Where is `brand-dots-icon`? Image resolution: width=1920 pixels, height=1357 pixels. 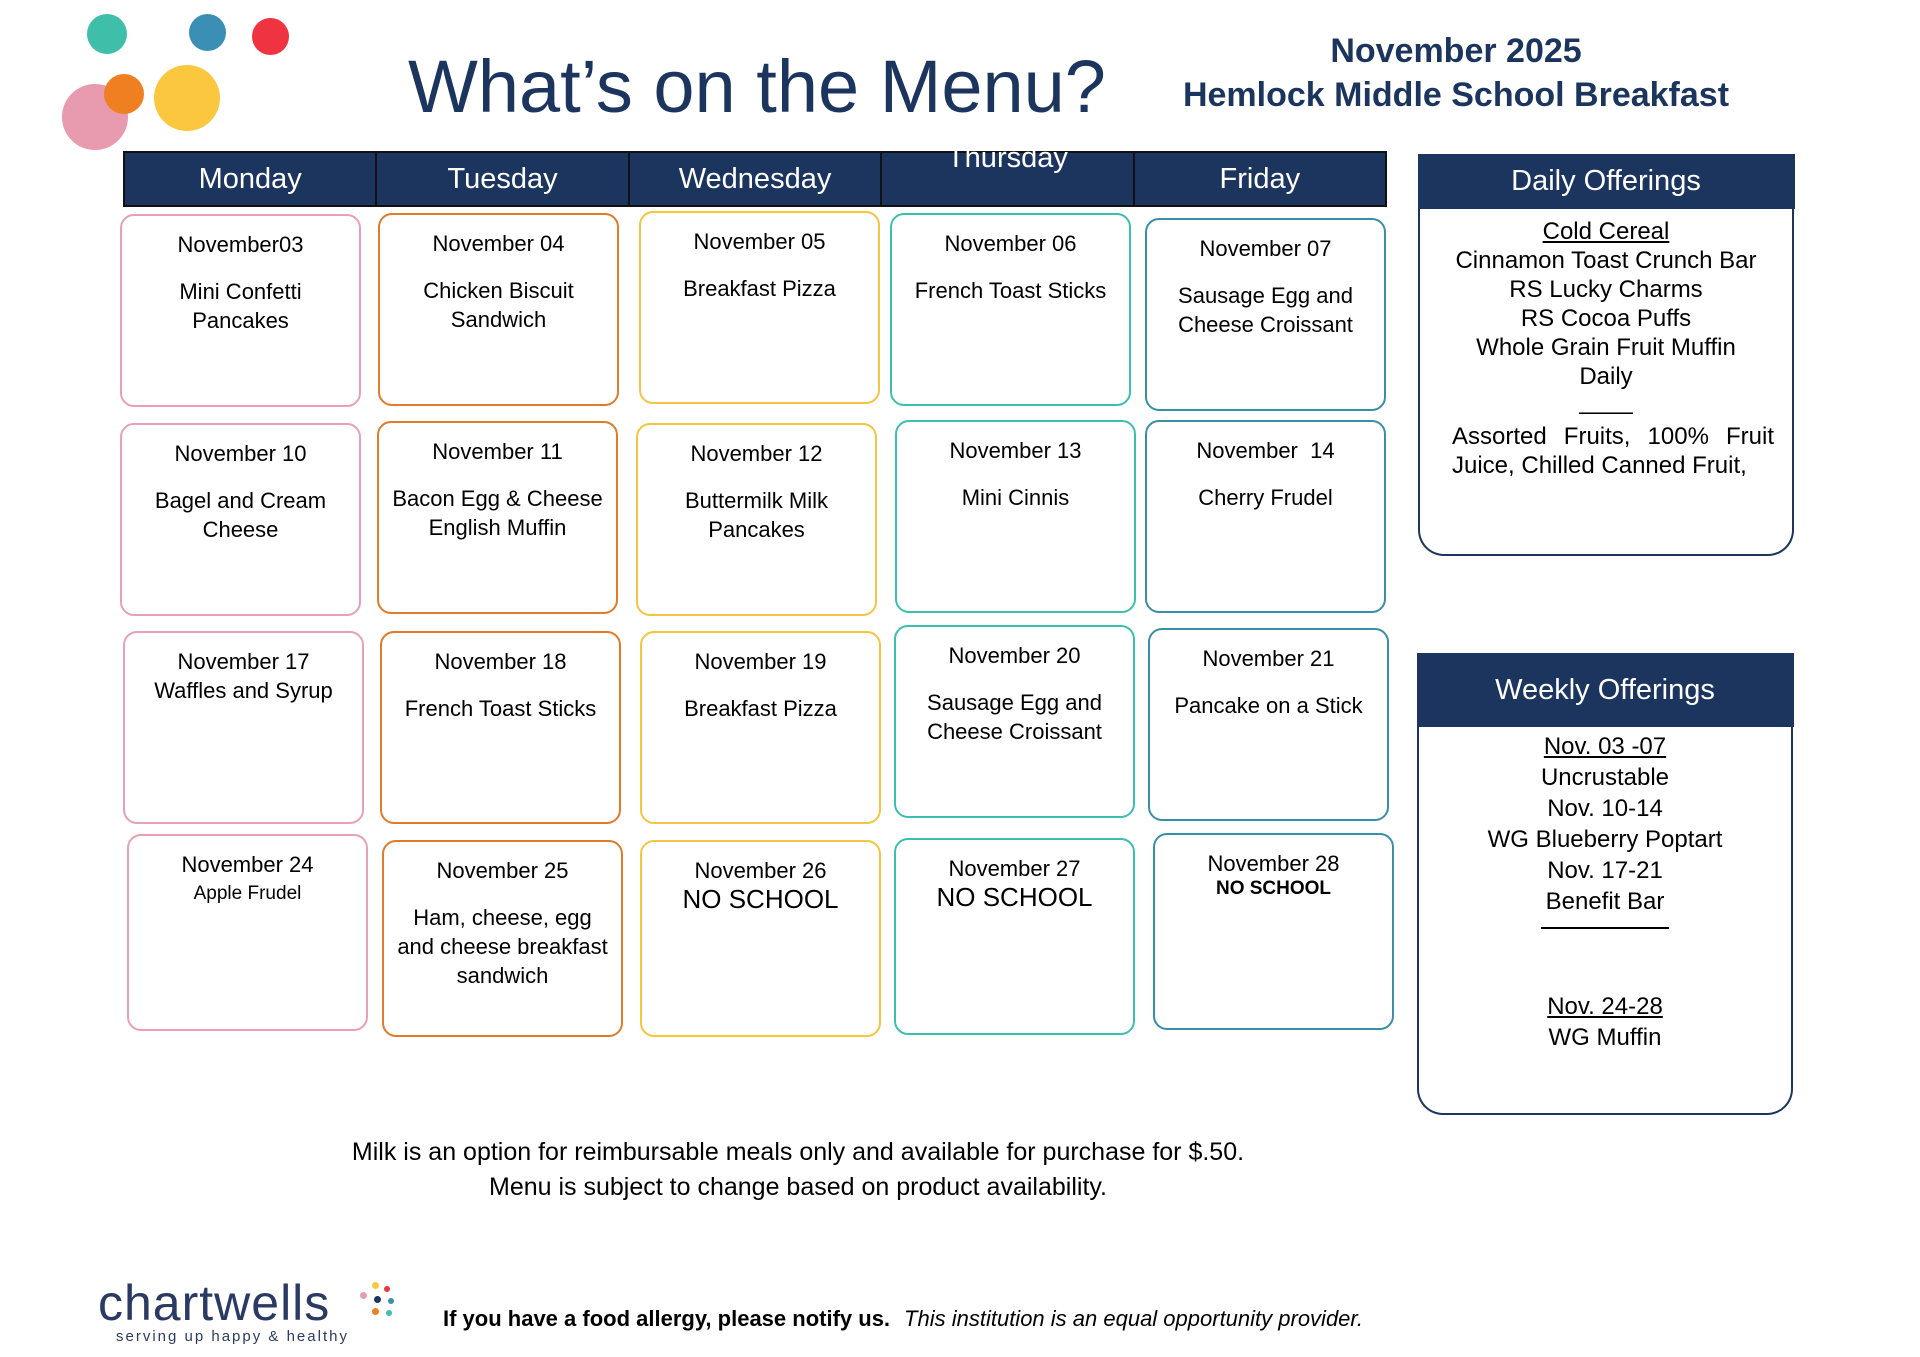 brand-dots-icon is located at coordinates (380, 1302).